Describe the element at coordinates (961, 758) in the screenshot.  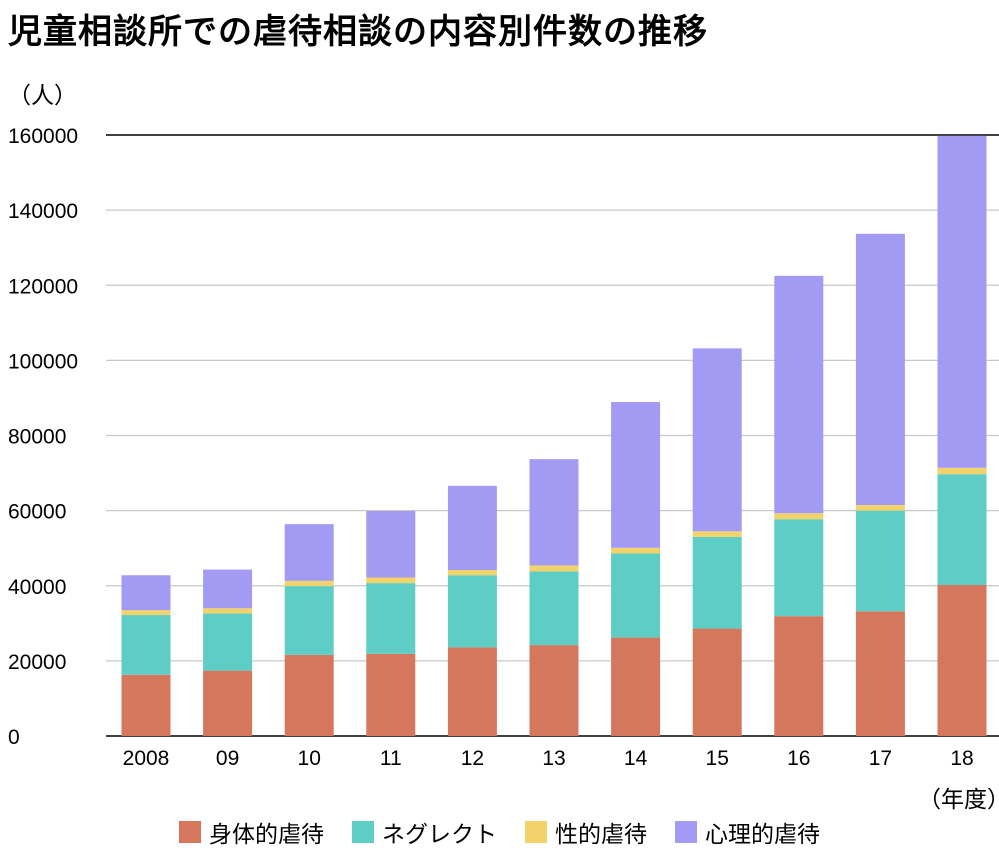
I see `x-tick-label: 18` at that location.